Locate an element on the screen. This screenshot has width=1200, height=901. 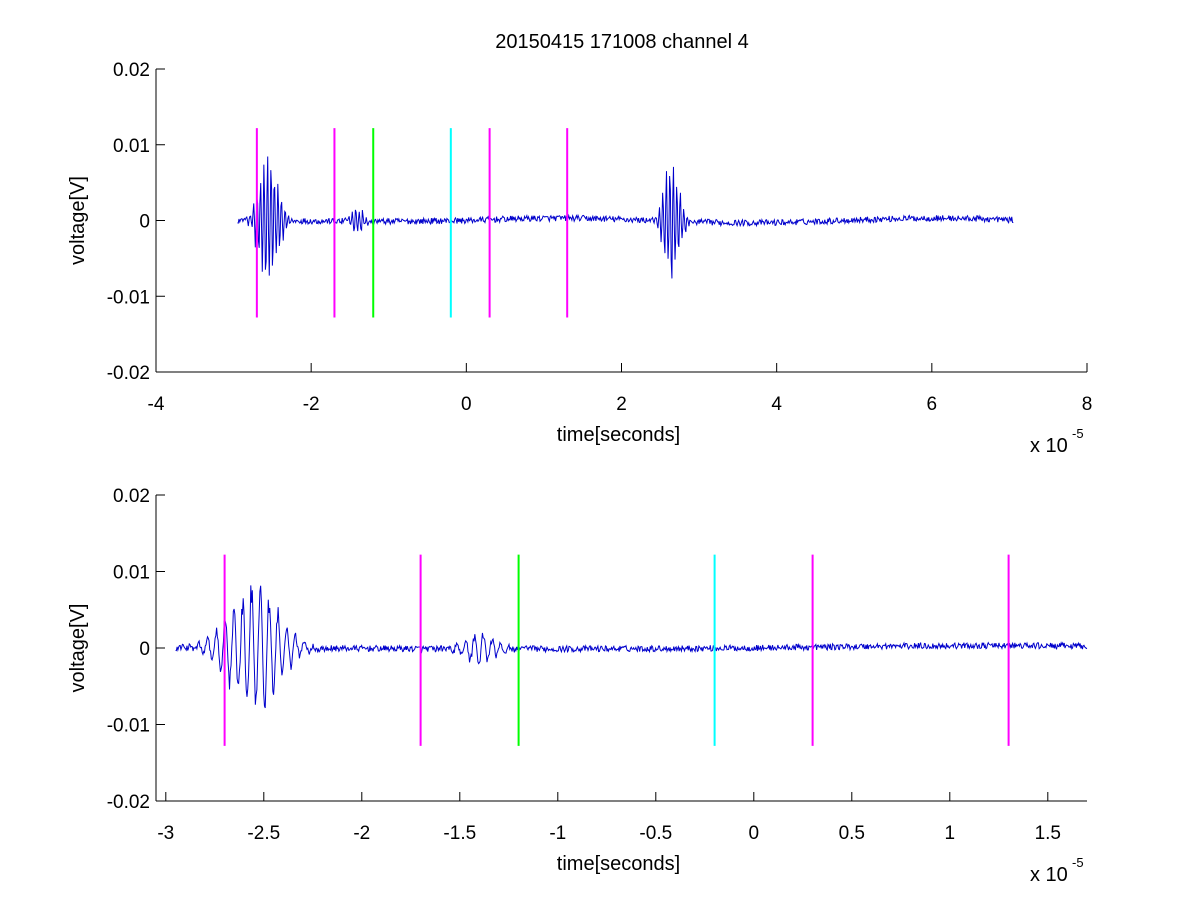
chart0-x-tick-label: 0 is located at coordinates (466, 404).